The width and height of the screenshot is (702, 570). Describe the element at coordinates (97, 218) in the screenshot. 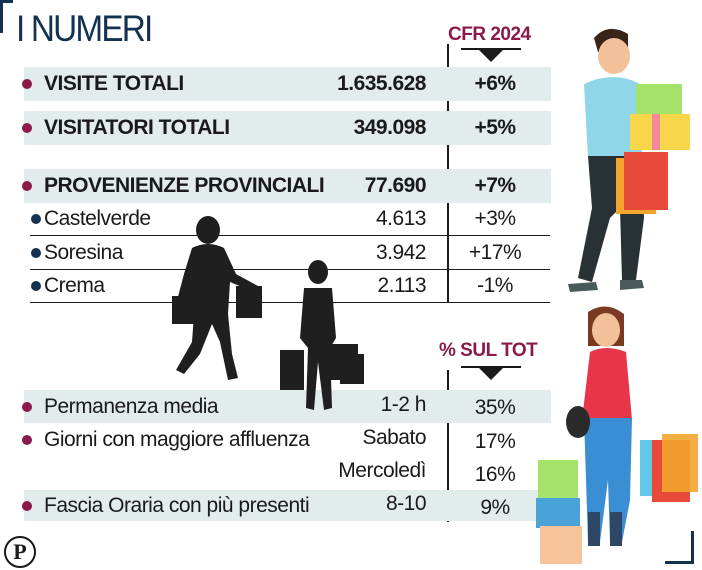

I see `sub-row-label: Castelverde` at that location.